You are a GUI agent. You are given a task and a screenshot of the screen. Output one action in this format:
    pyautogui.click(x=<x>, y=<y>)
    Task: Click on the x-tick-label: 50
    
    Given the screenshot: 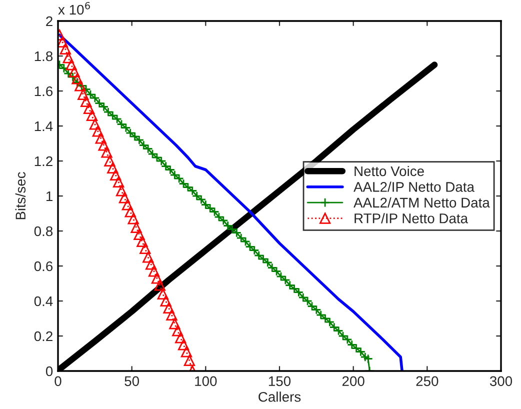 What is the action you would take?
    pyautogui.click(x=132, y=381)
    